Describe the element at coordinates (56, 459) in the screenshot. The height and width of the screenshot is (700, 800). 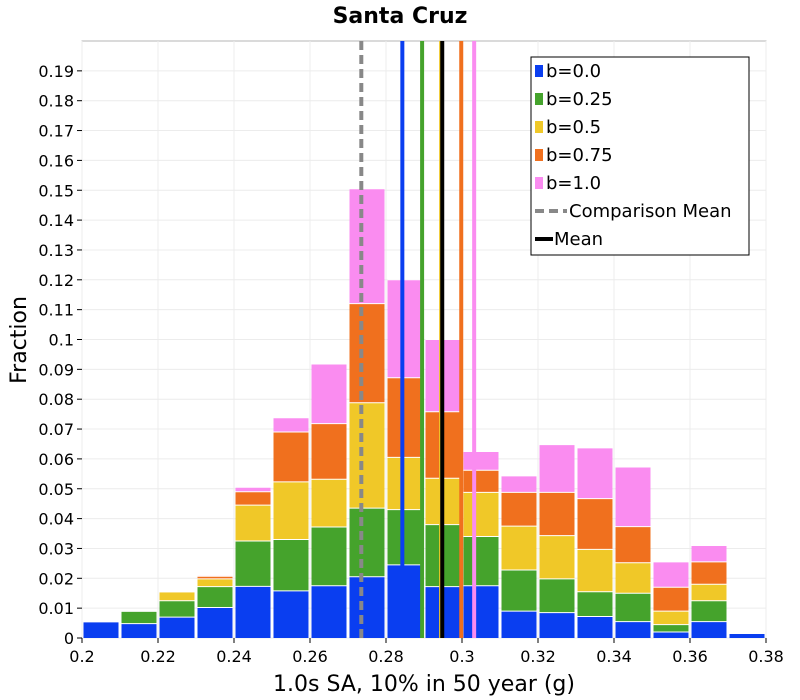
I see `y-tick-label: 0.06` at that location.